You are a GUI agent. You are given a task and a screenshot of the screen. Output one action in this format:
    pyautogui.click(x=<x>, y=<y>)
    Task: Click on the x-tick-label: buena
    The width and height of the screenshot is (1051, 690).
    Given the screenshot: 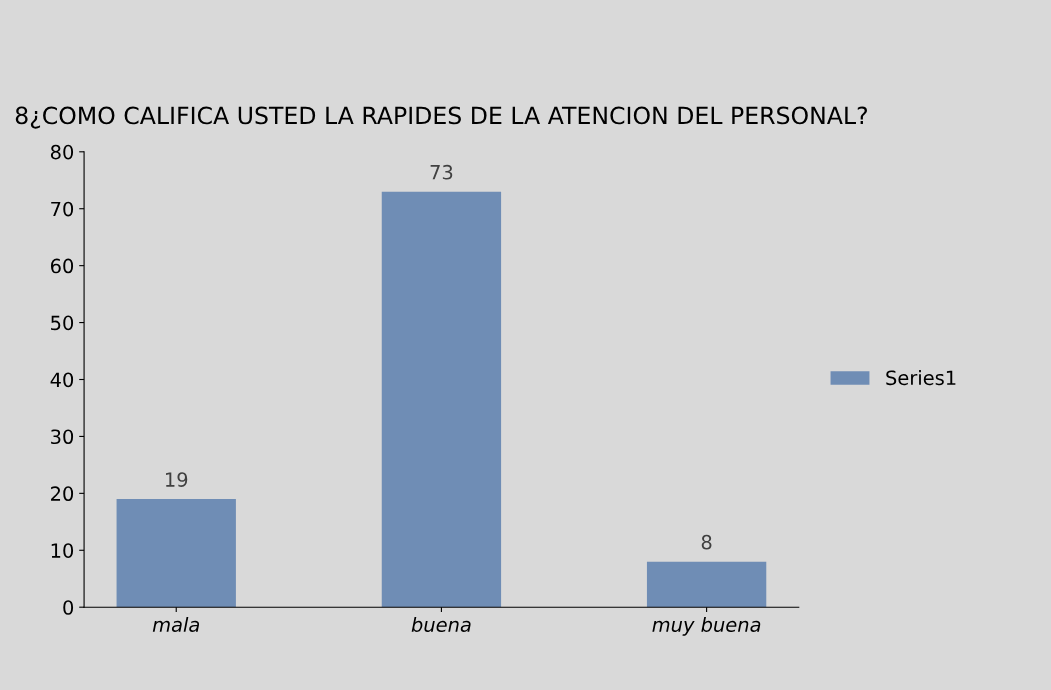 What is the action you would take?
    pyautogui.click(x=441, y=624)
    